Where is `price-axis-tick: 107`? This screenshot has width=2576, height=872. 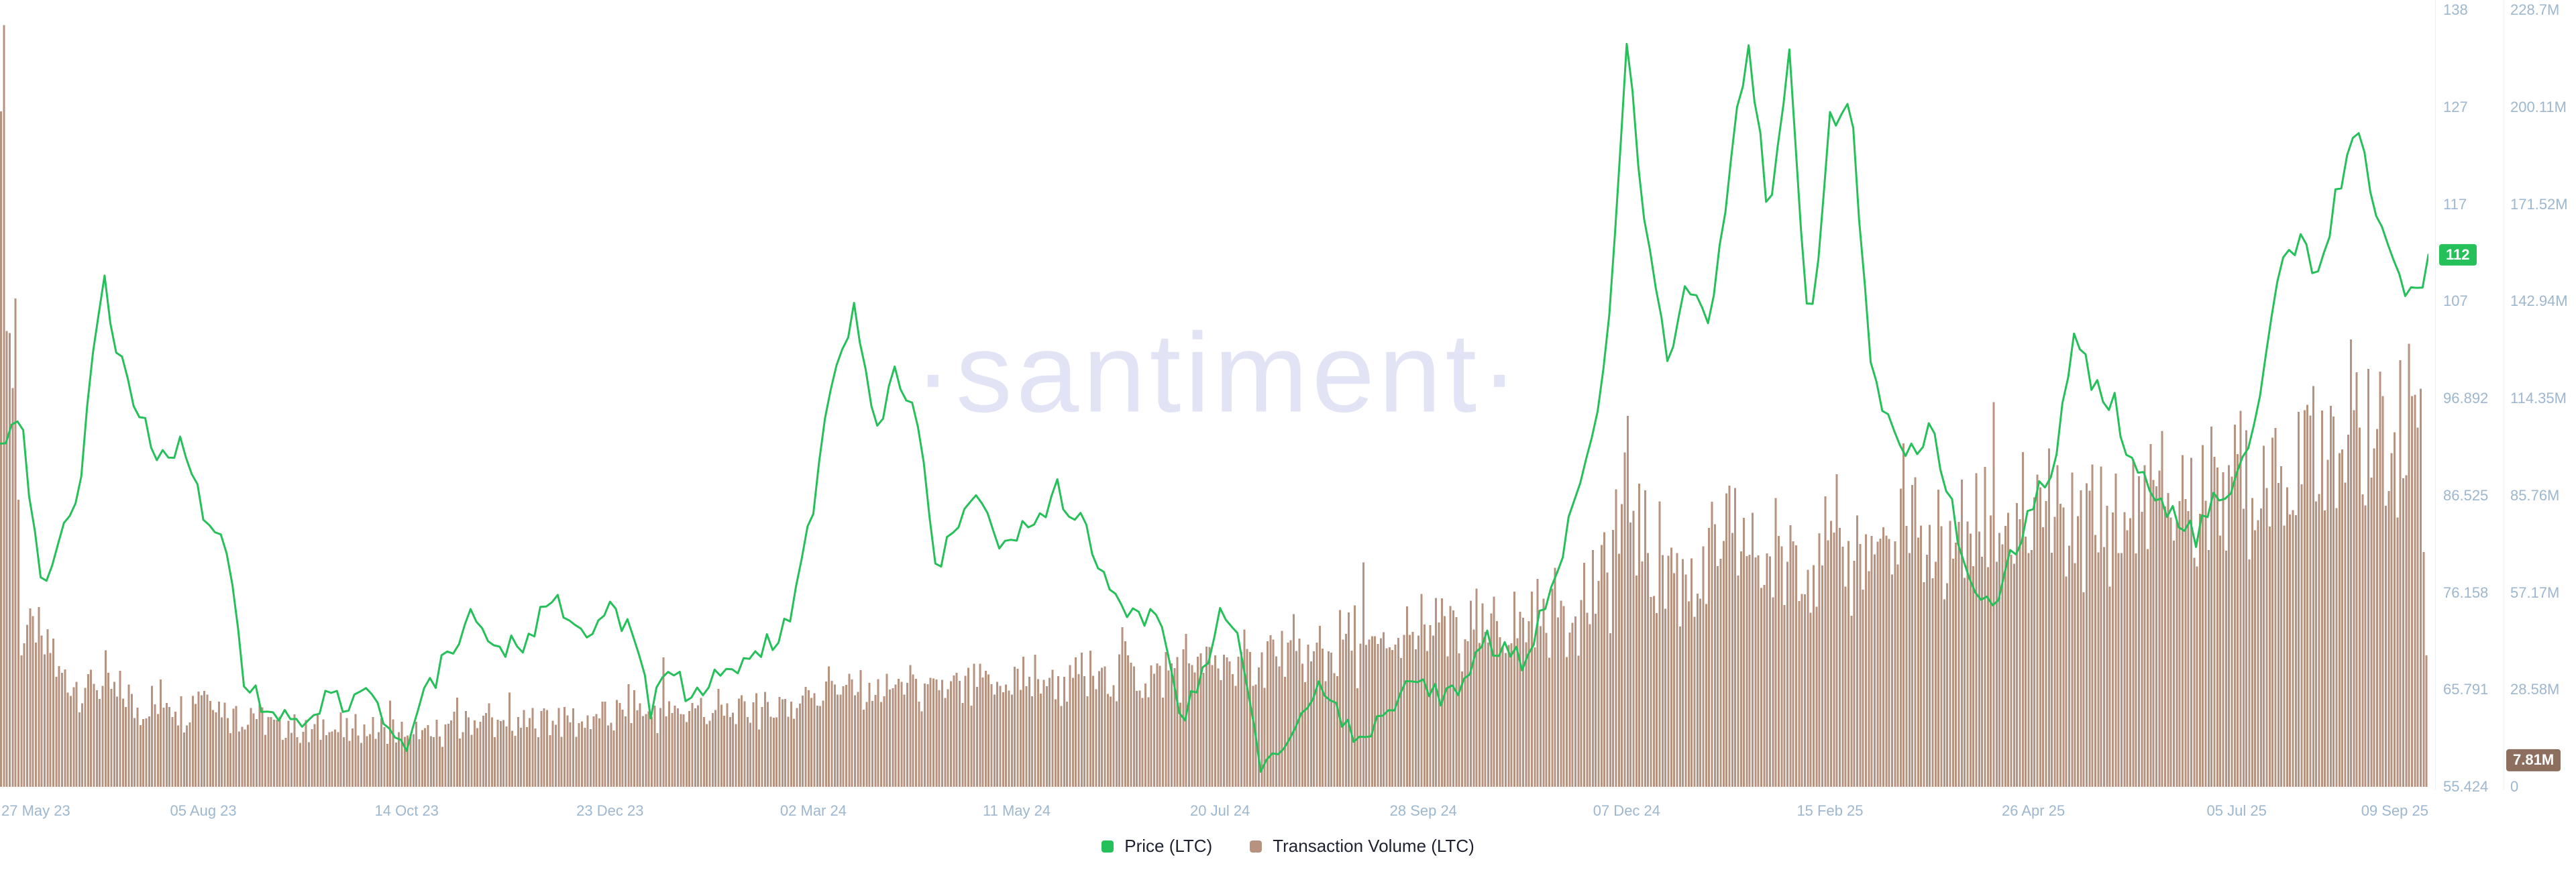
price-axis-tick: 107 is located at coordinates (2455, 301).